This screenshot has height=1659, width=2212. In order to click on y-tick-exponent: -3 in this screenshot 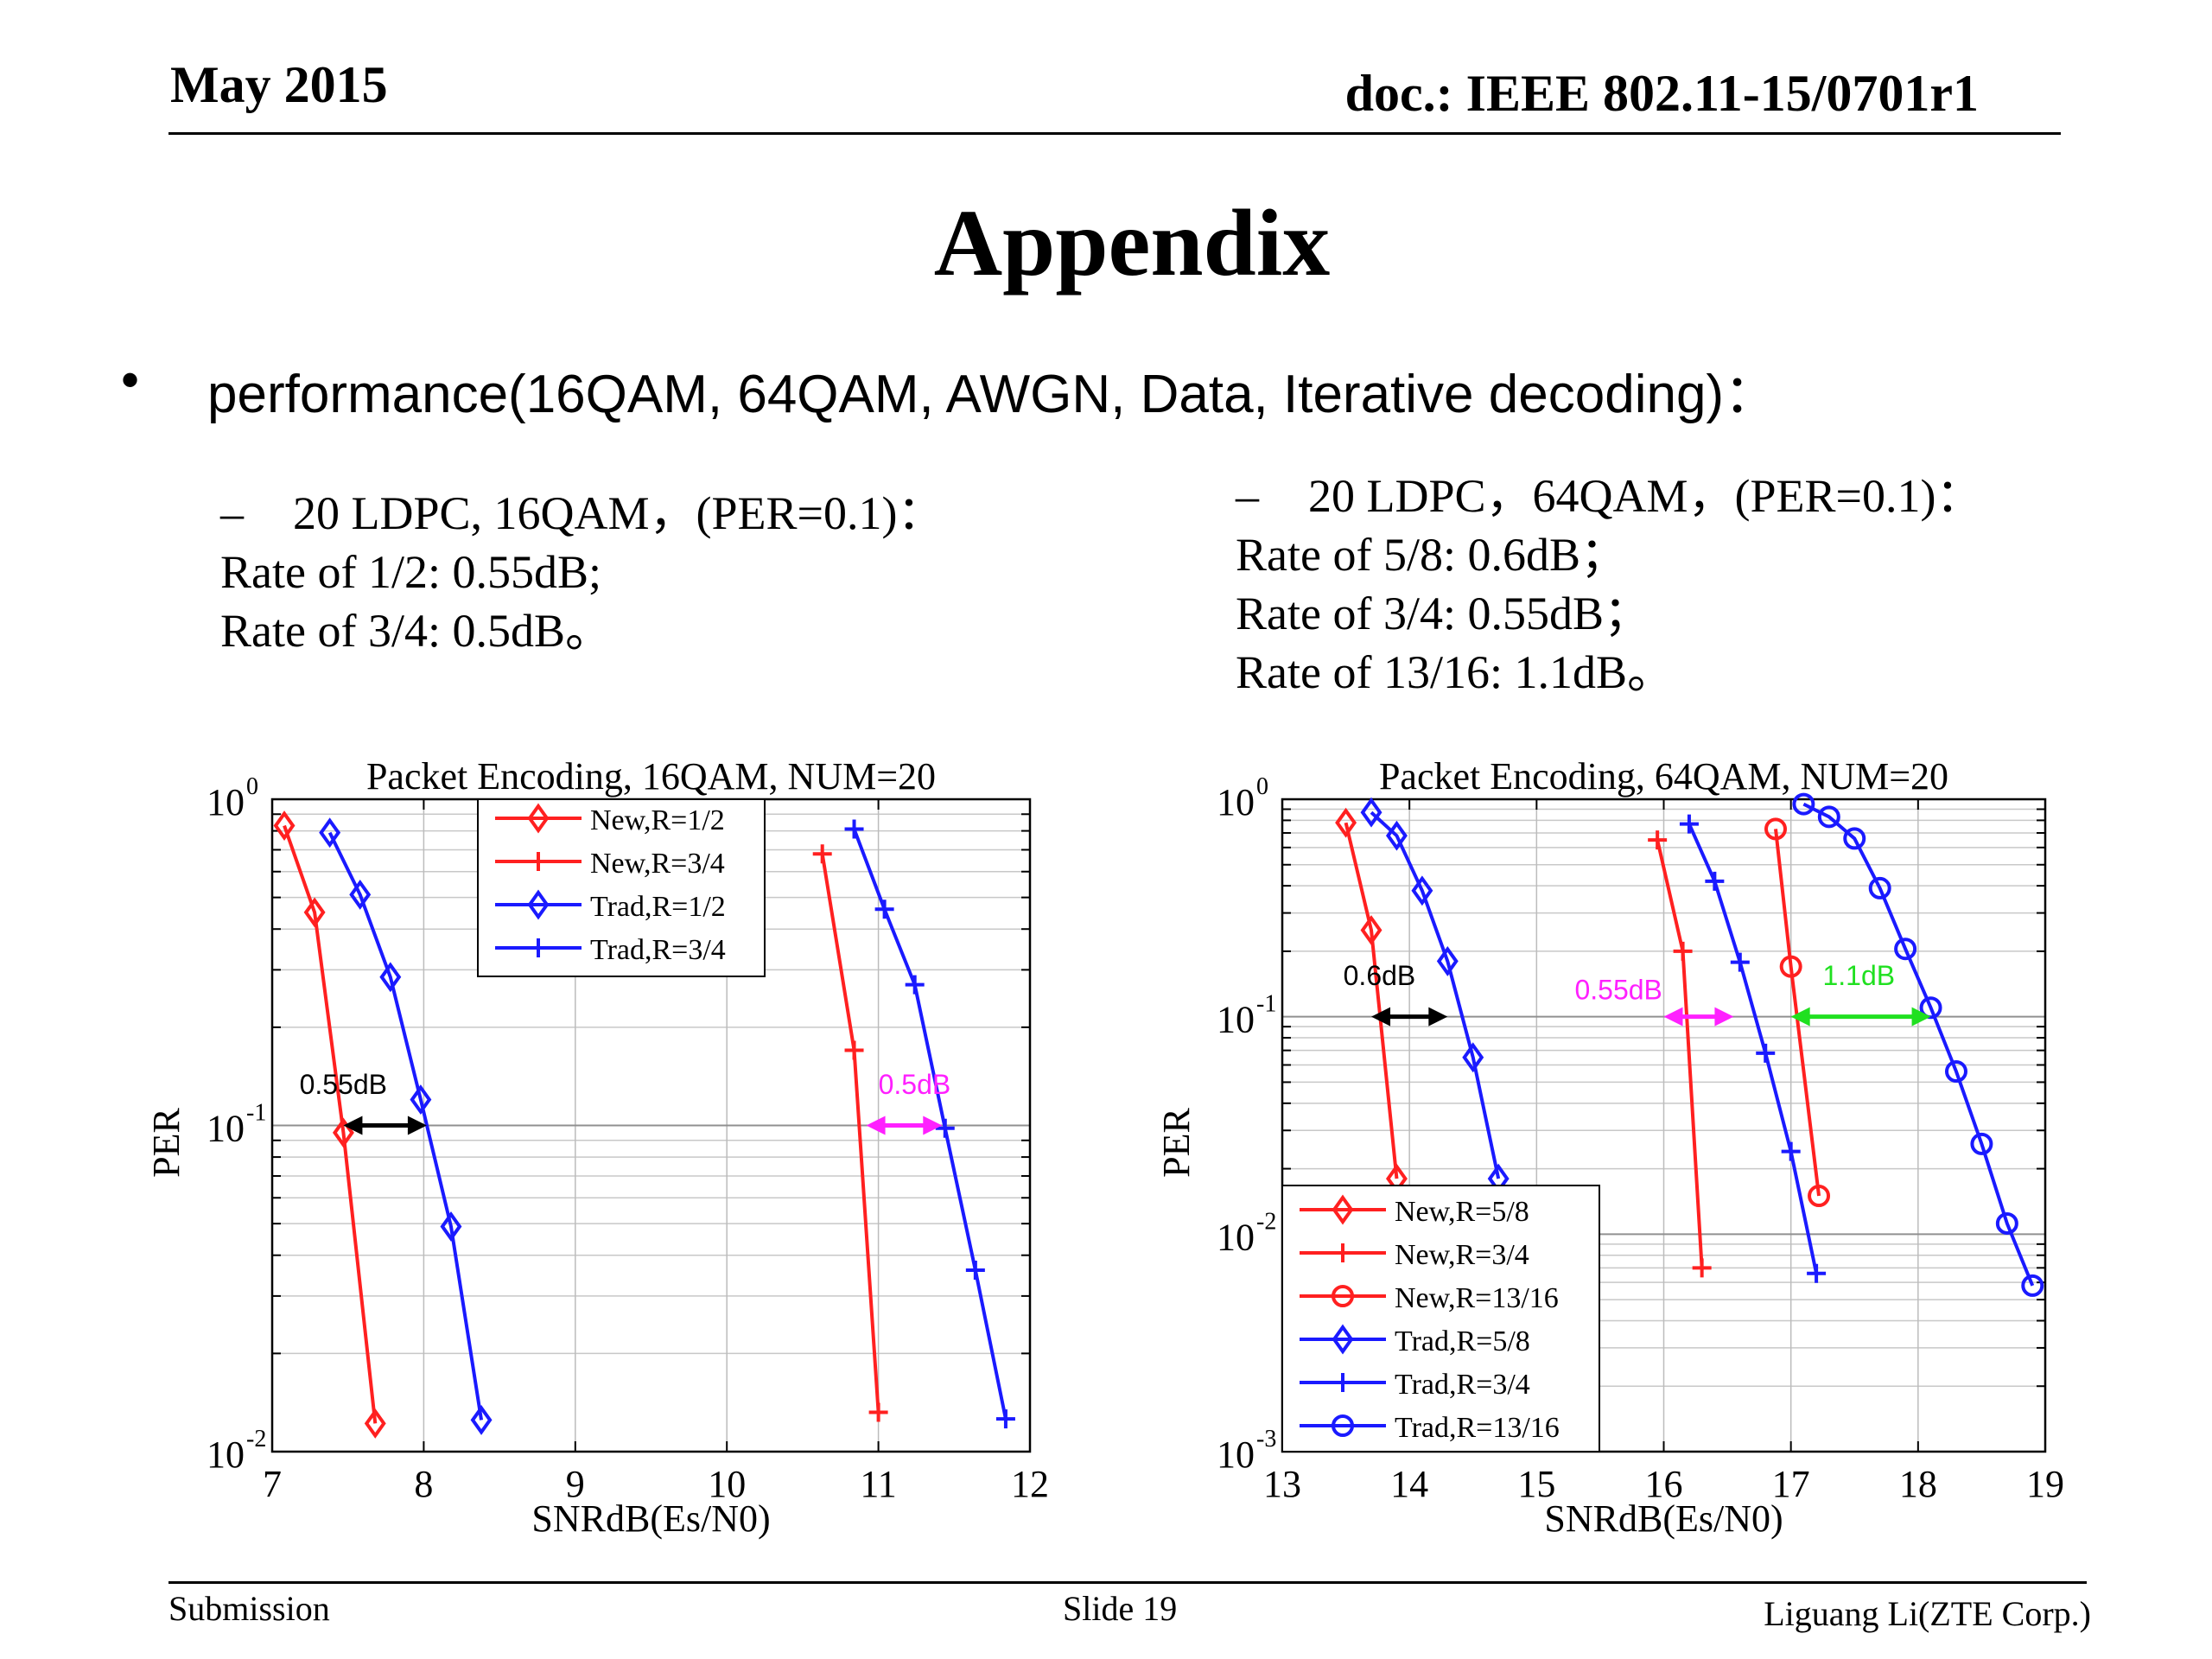, I will do `click(1266, 1439)`.